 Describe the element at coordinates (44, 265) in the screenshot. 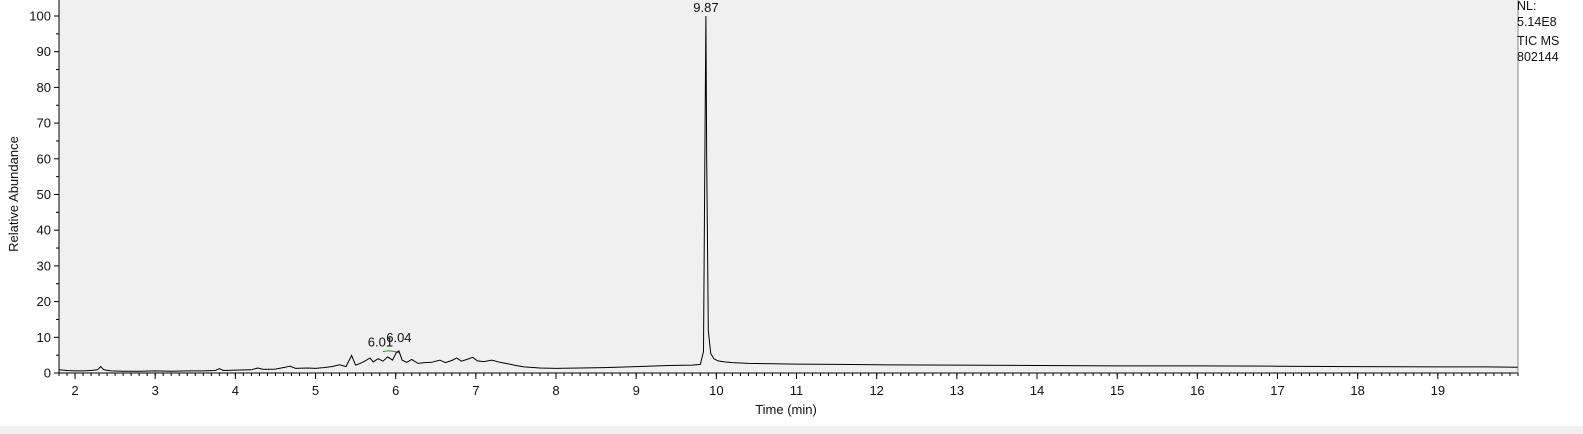

I see `y-tick-label: 30` at that location.